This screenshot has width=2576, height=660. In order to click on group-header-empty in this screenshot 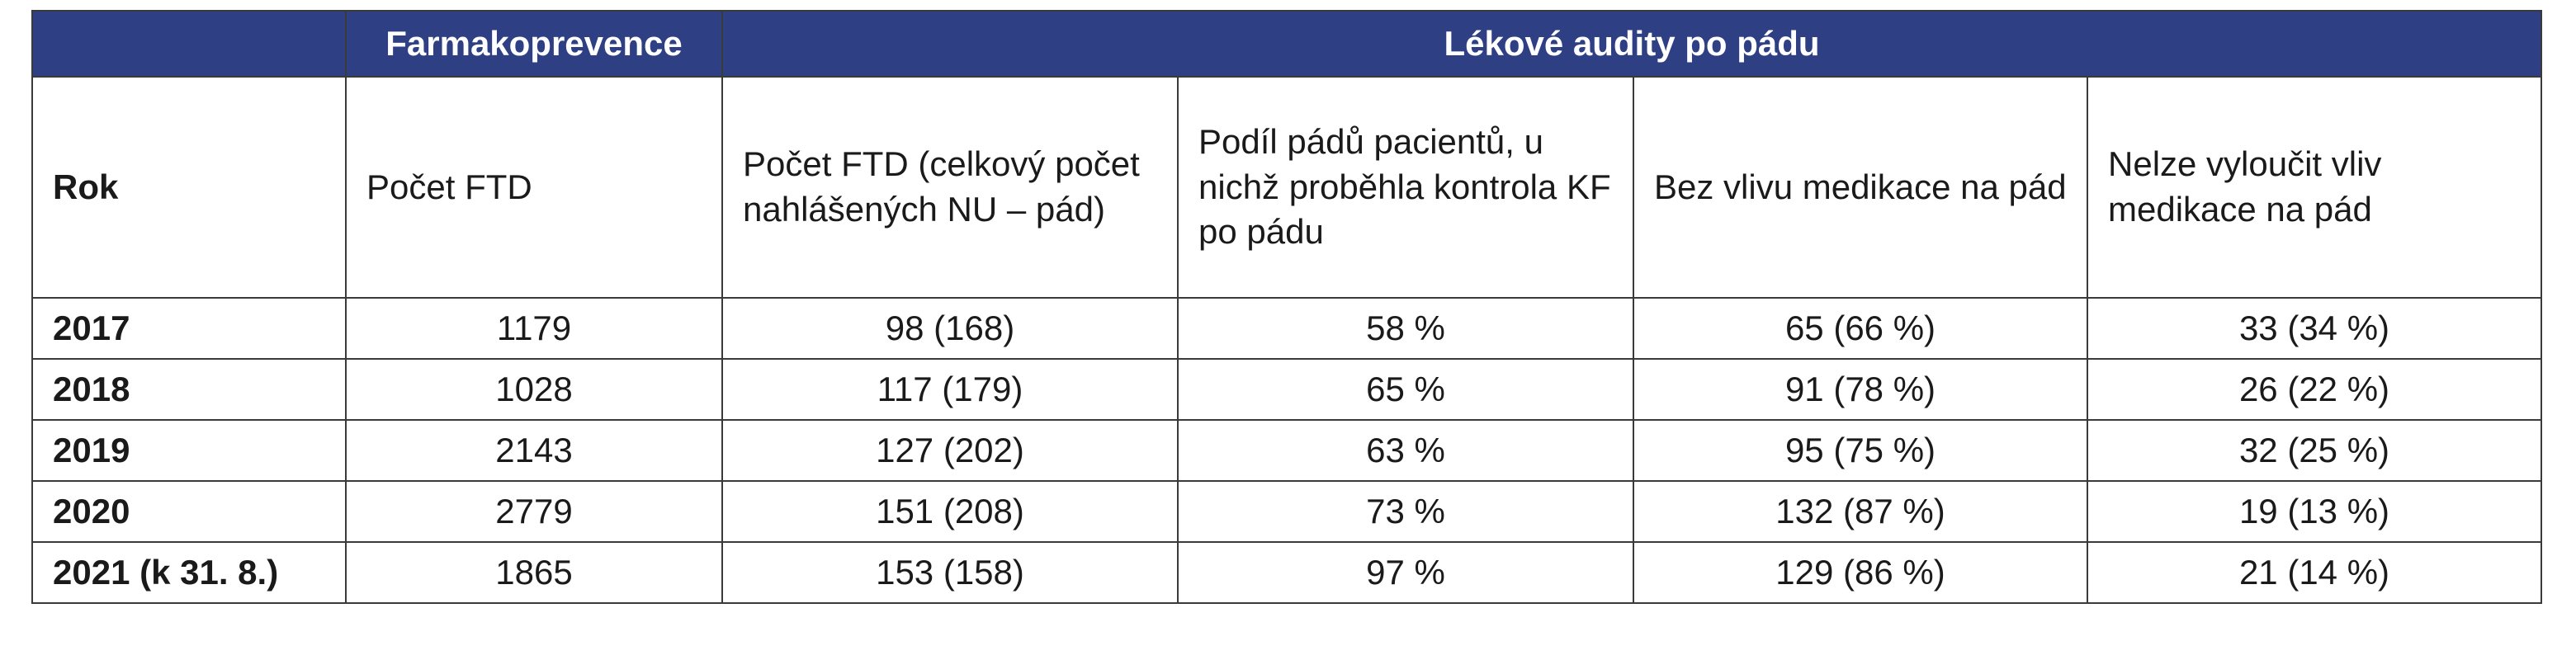, I will do `click(189, 44)`.